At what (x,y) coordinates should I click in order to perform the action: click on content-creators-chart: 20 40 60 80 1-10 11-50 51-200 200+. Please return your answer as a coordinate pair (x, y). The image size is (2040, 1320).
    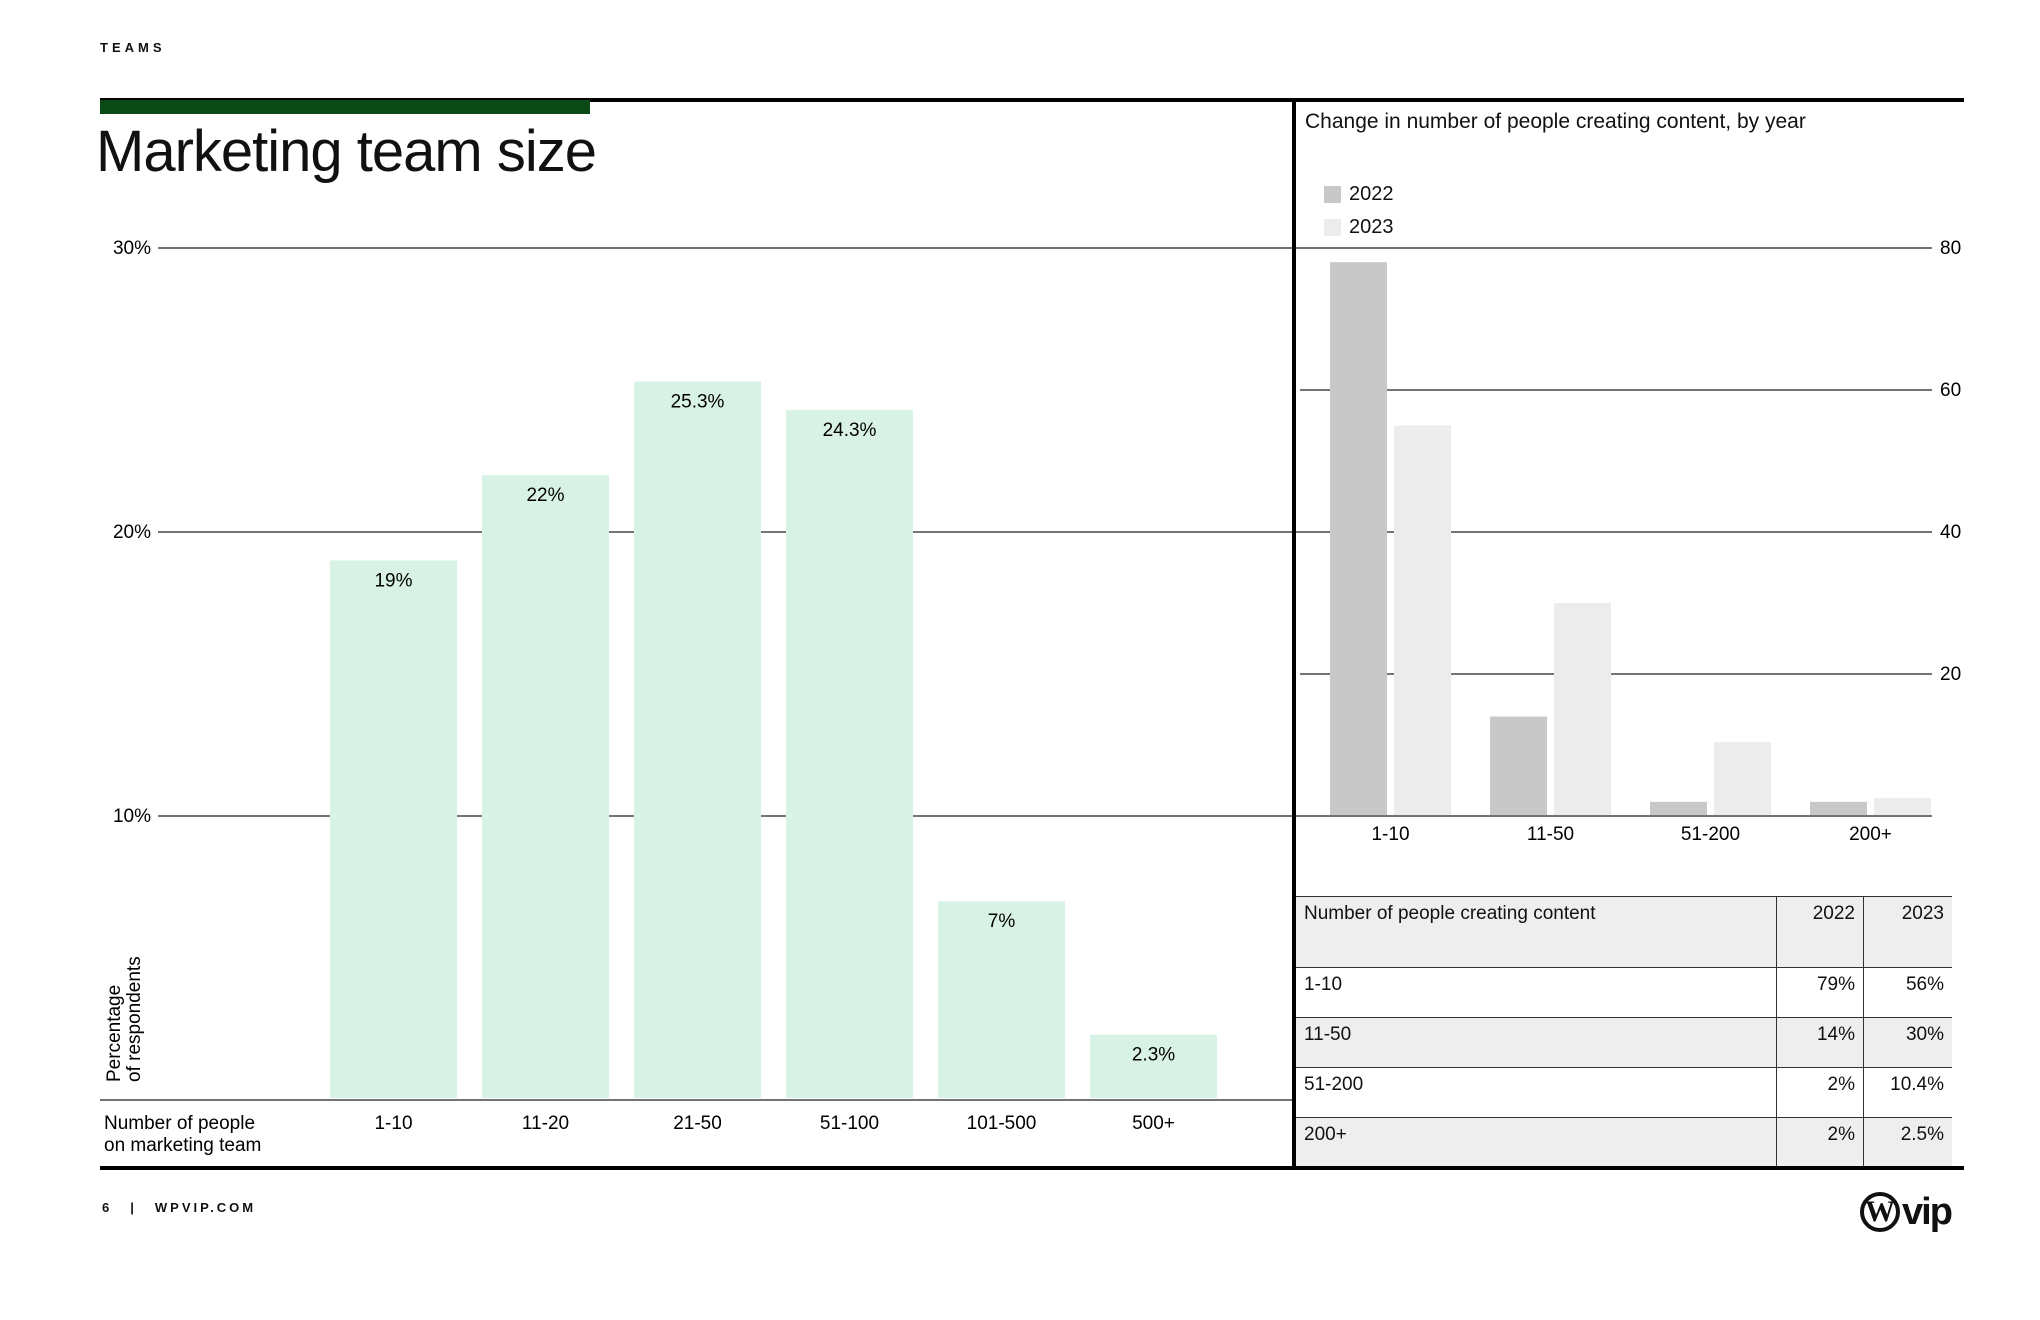
    Looking at the image, I should click on (1628, 541).